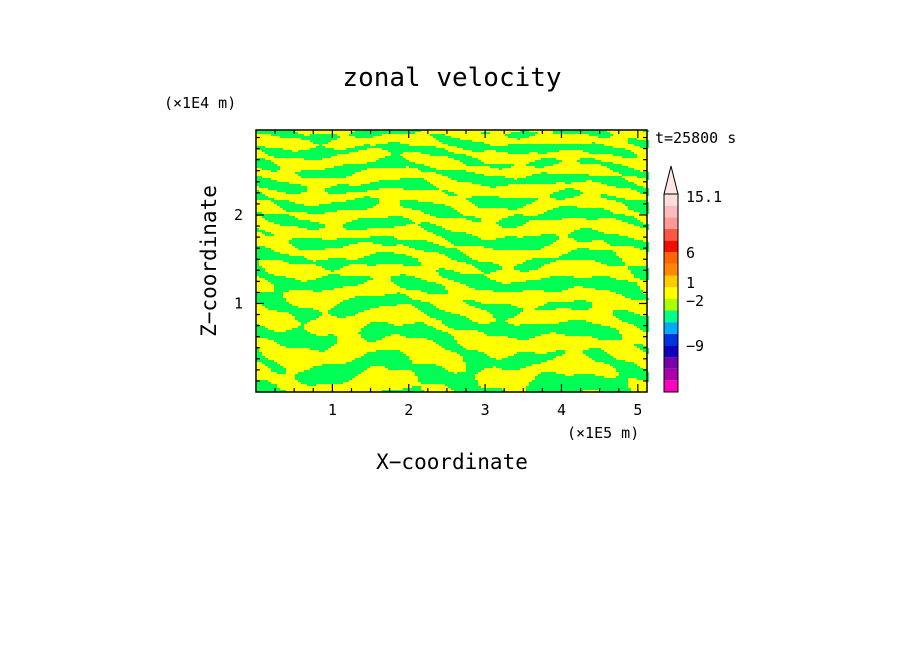  What do you see at coordinates (690, 283) in the screenshot?
I see `colorbar-label: 1` at bounding box center [690, 283].